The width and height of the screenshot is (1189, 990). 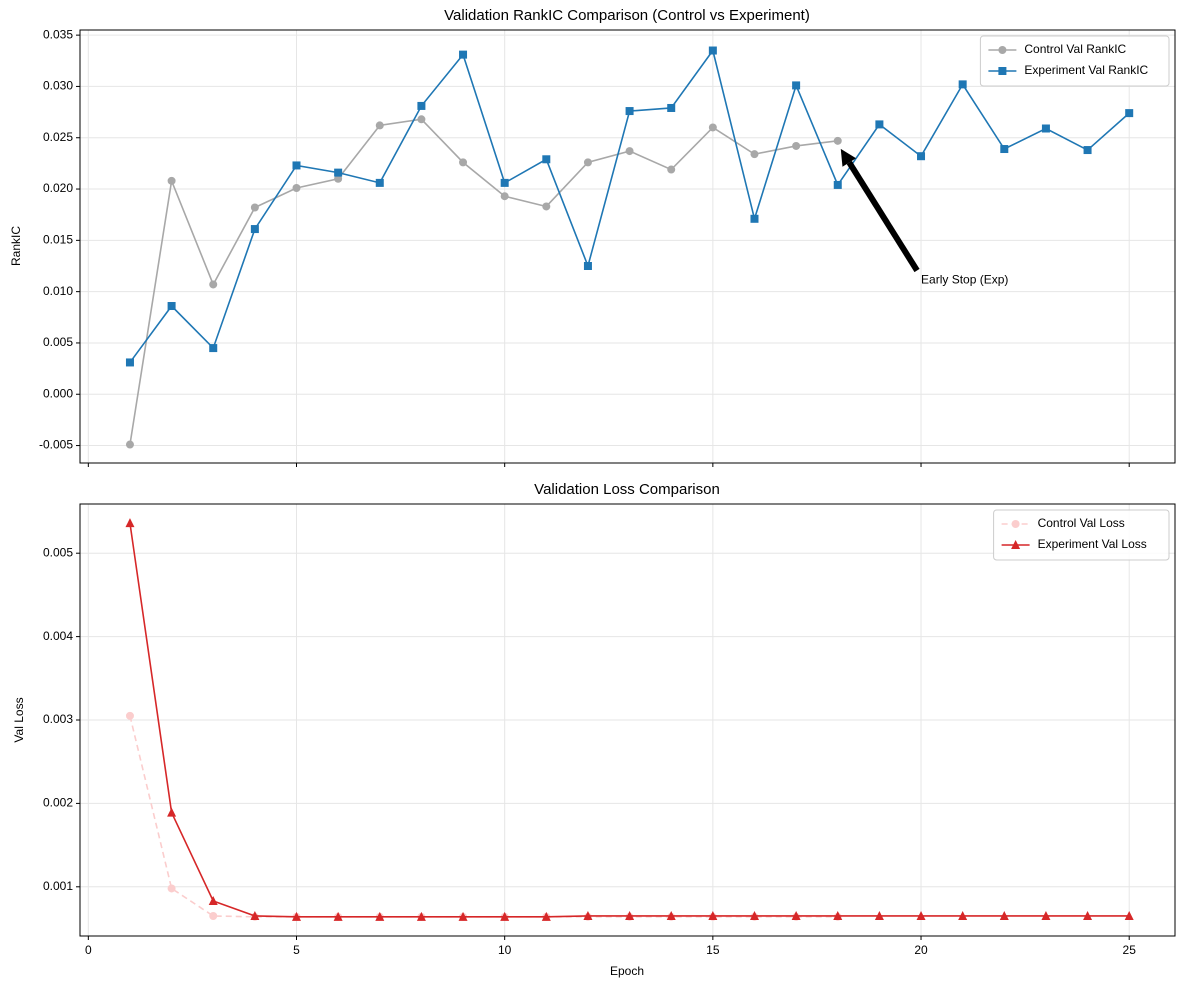 I want to click on x-tick-label: 20, so click(x=921, y=950).